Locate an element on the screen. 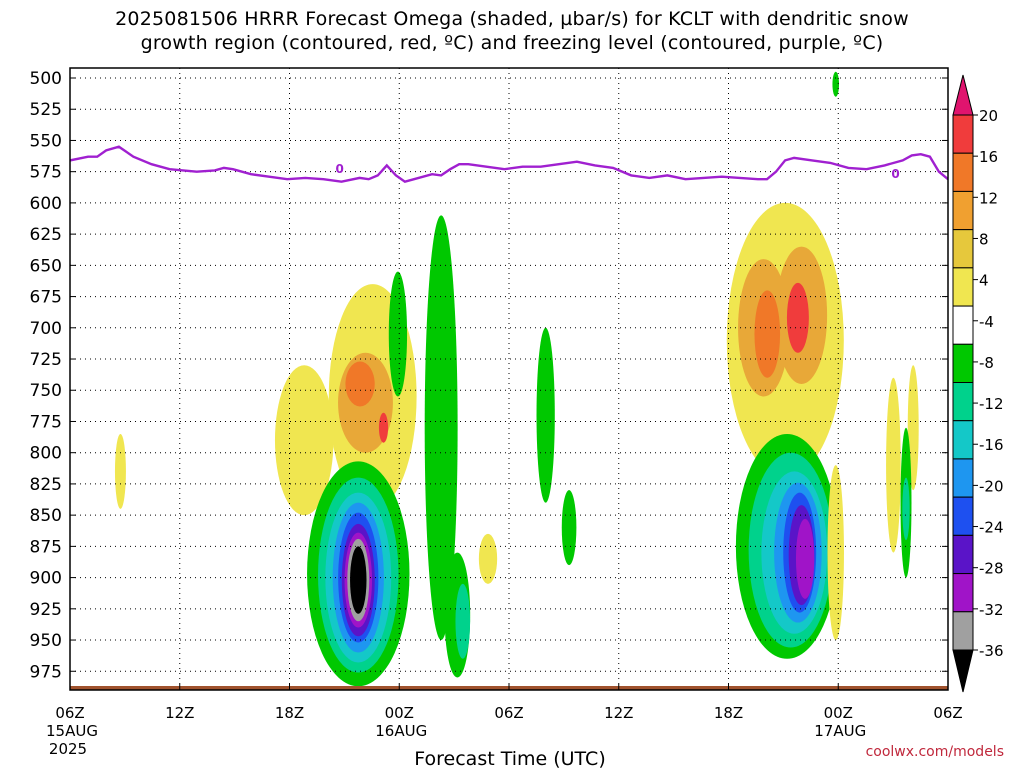 This screenshot has width=1024, height=768. y-tick-label: 675 is located at coordinates (46, 298).